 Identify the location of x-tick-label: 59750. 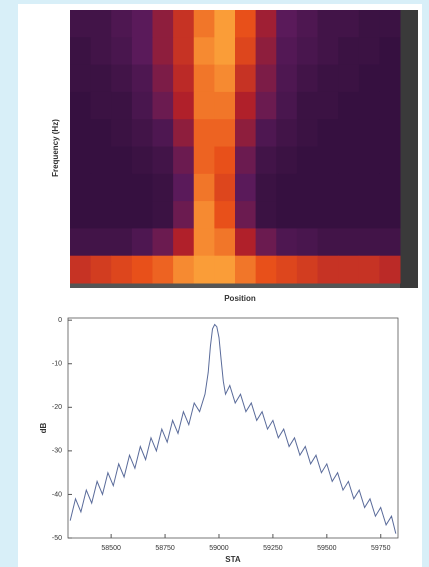
(381, 548).